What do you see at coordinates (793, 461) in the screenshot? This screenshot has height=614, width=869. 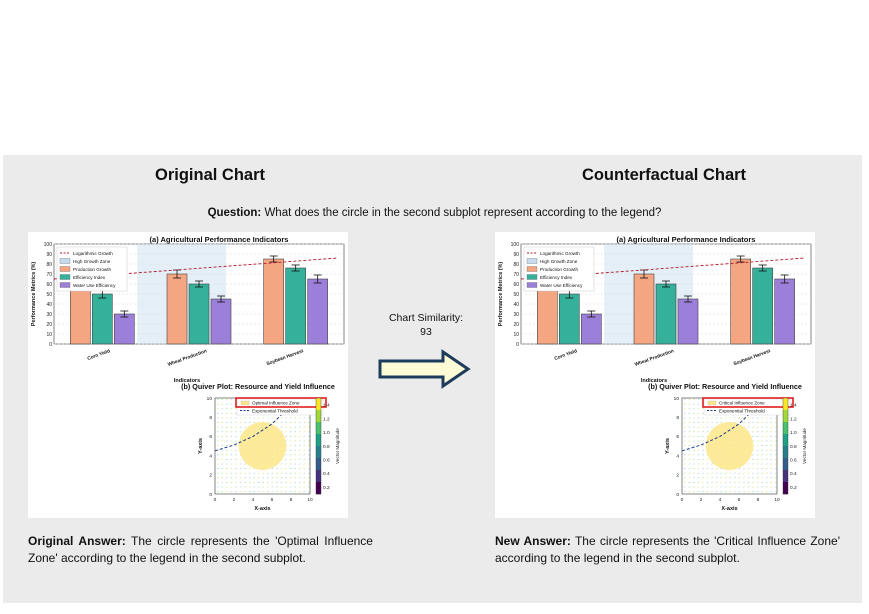 I see `colorbar-tick-label: 0.6` at bounding box center [793, 461].